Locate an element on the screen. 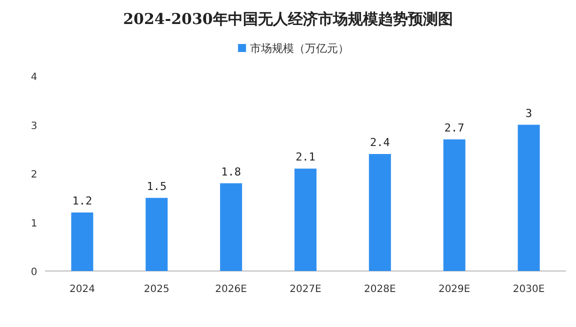  x-tick-label: 2025 is located at coordinates (157, 289).